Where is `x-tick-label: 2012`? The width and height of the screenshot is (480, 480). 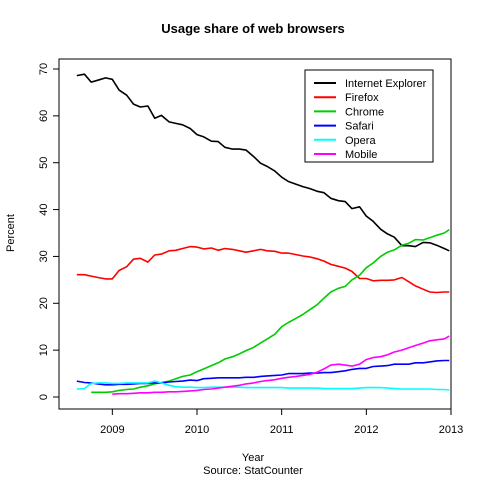
x-tick-label: 2012 is located at coordinates (366, 430).